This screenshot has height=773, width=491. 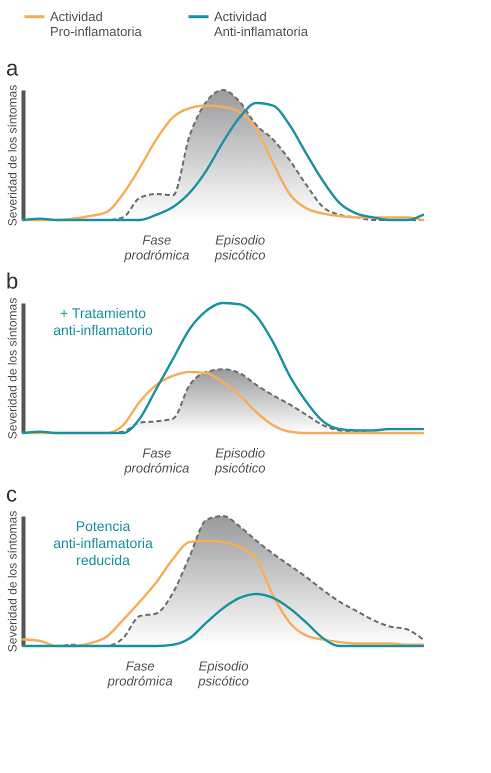 What do you see at coordinates (261, 23) in the screenshot?
I see `legend-label: Actividad Anti-inflamatoria` at bounding box center [261, 23].